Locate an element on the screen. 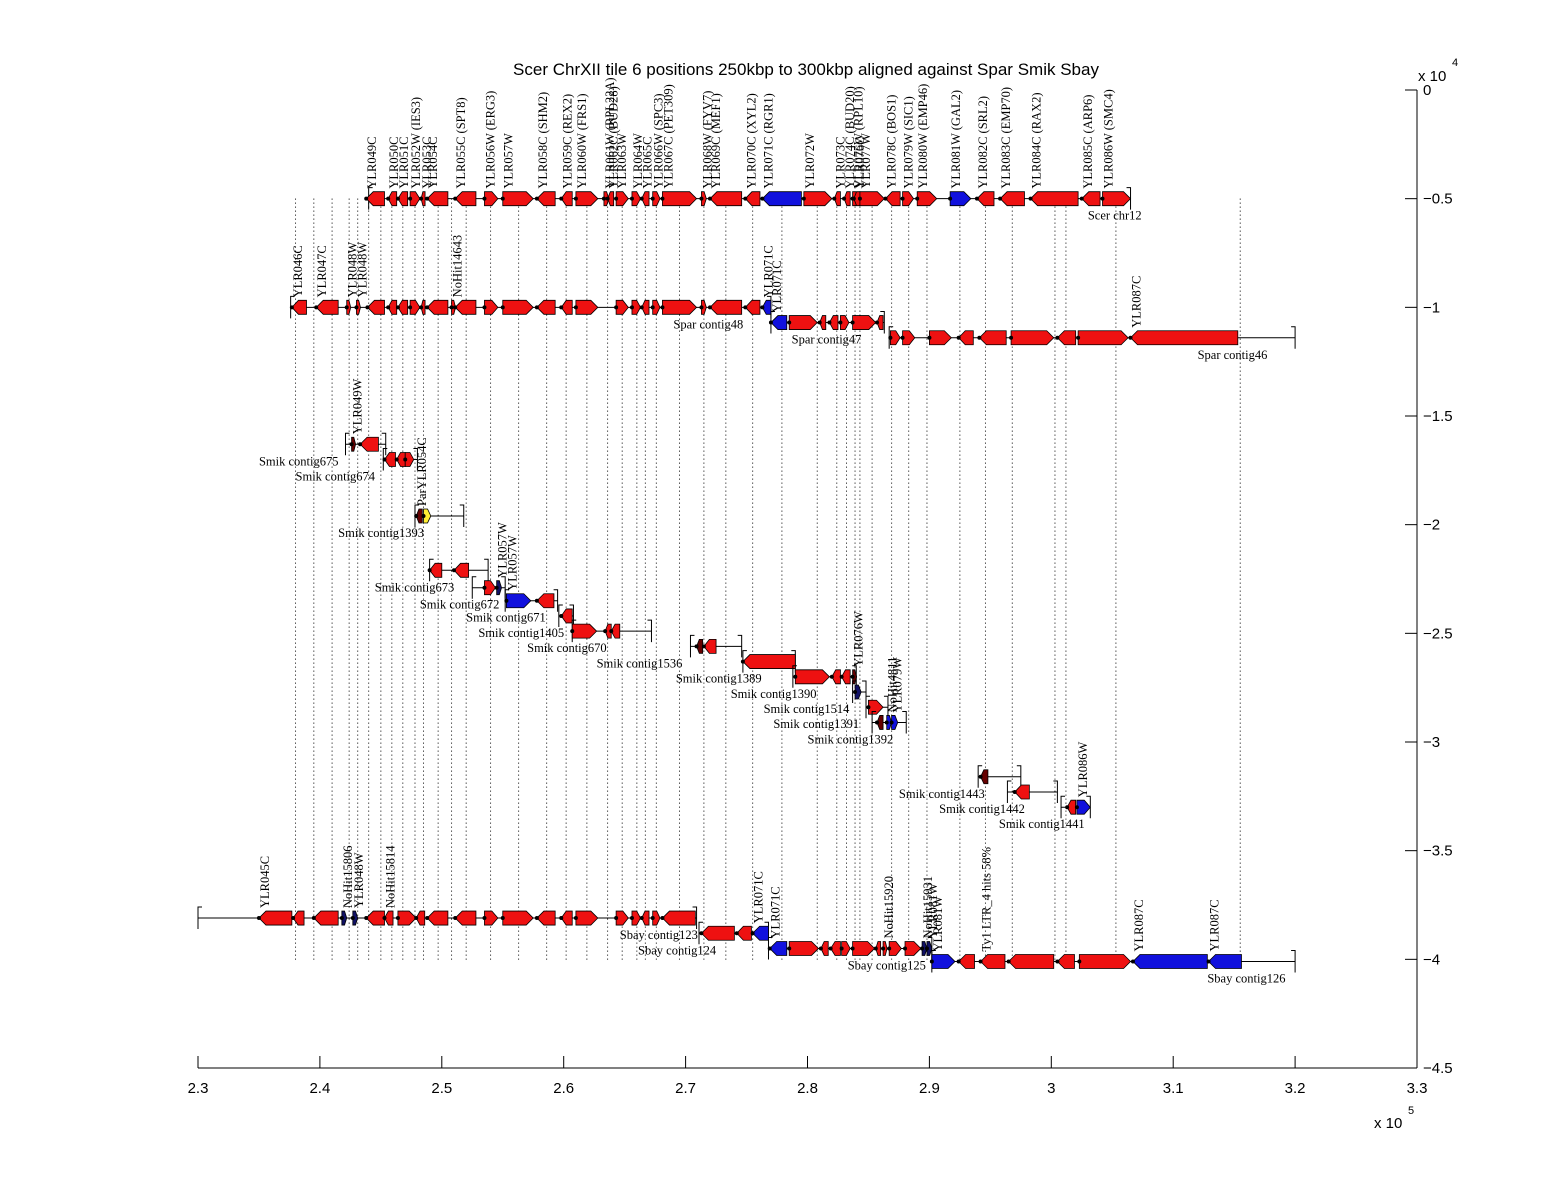  contig-label: Spar contig46 is located at coordinates (1233, 355).